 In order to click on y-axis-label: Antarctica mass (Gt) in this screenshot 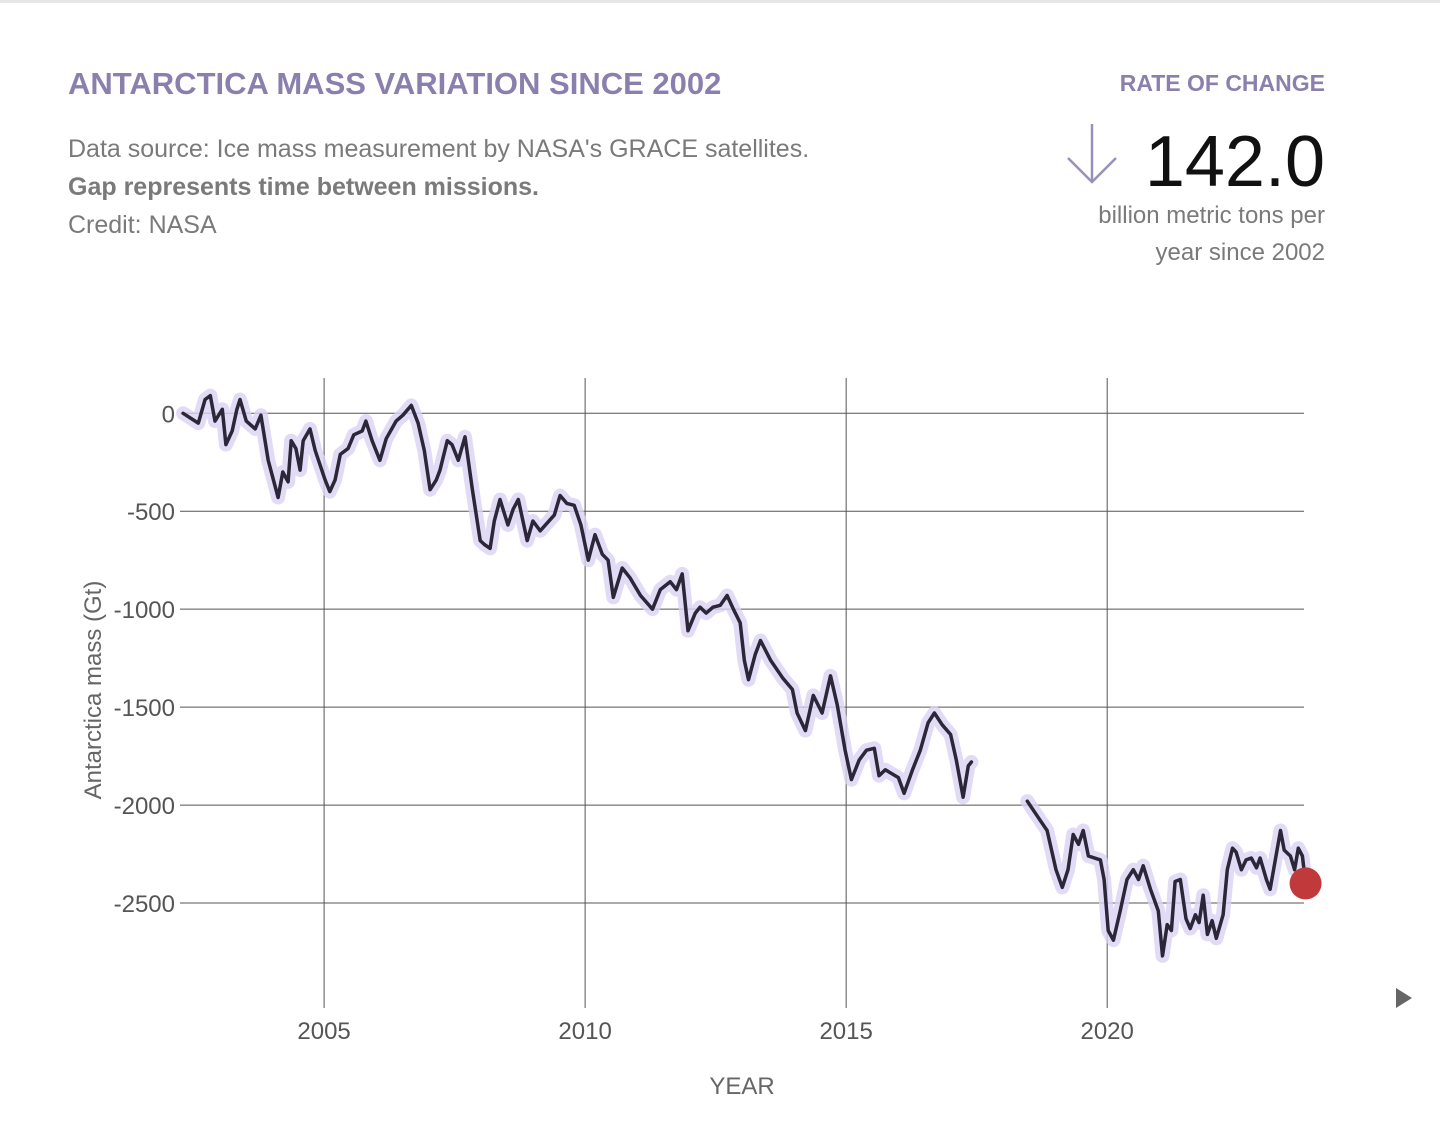, I will do `click(93, 690)`.